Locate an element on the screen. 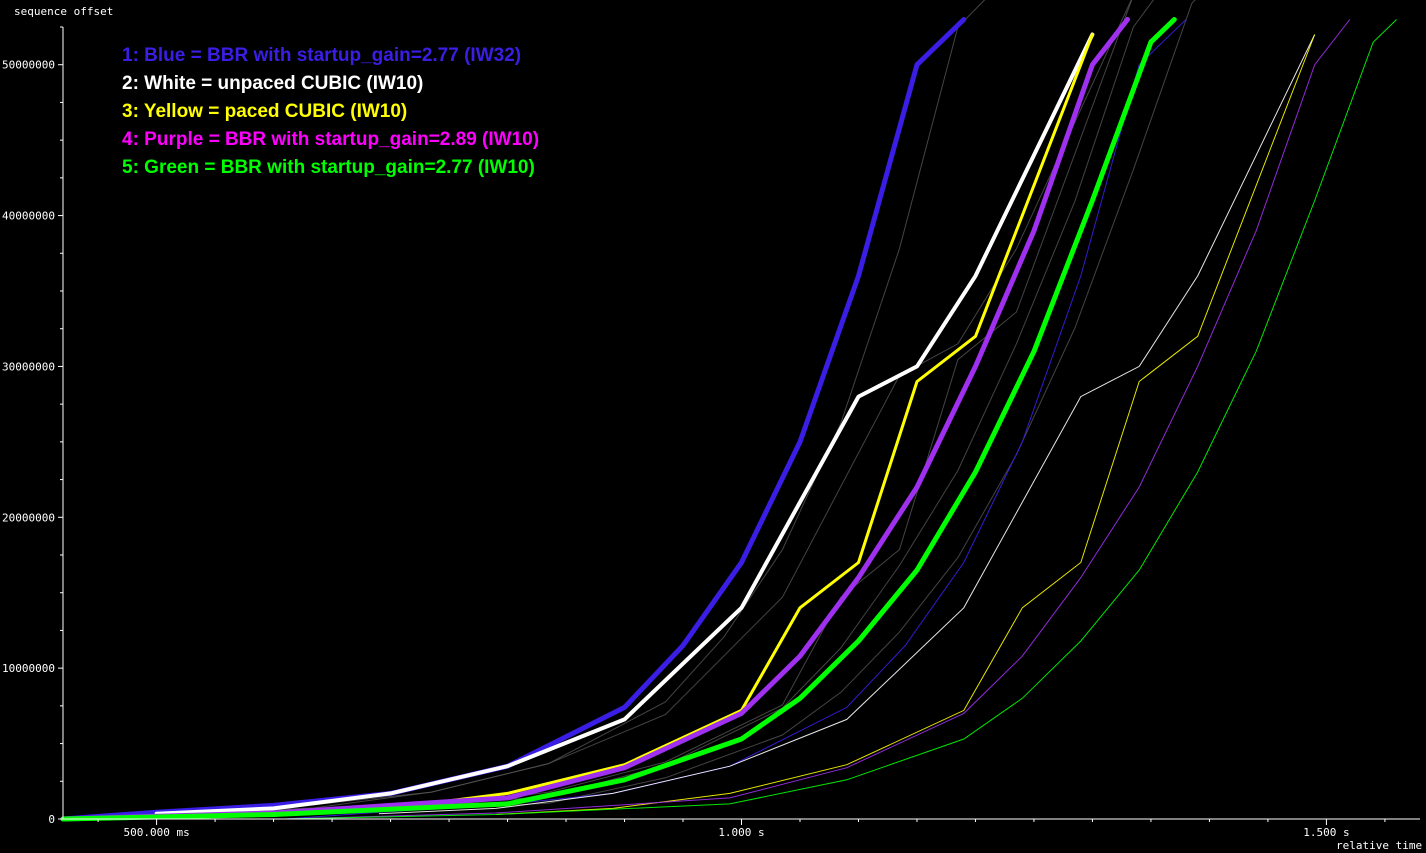 Image resolution: width=1426 pixels, height=853 pixels. y-tick-label: 0 is located at coordinates (51, 819).